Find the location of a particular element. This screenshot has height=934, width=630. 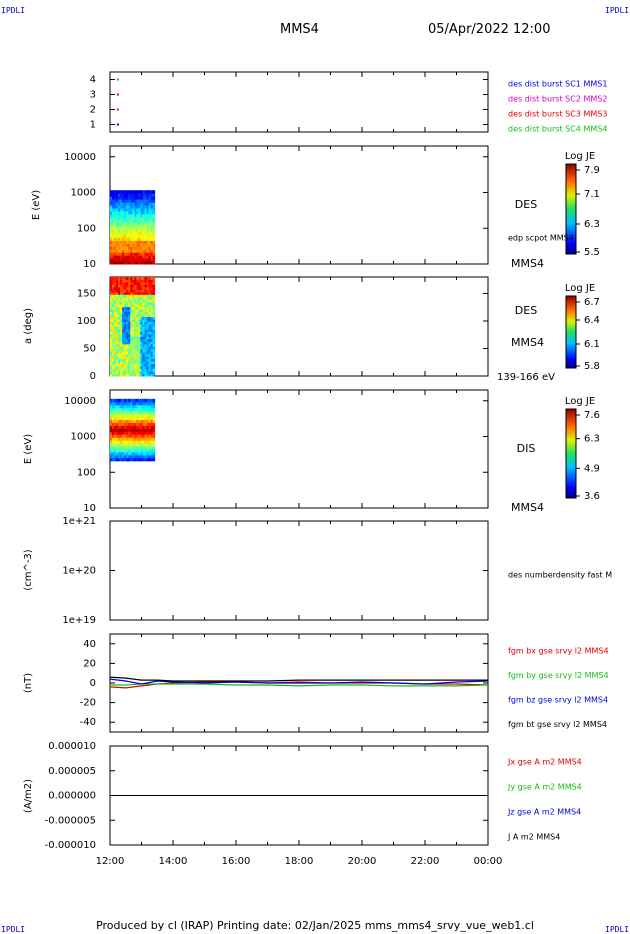

legend-burst-sc1: des dist burst SC1 MMS1 is located at coordinates (557, 84).